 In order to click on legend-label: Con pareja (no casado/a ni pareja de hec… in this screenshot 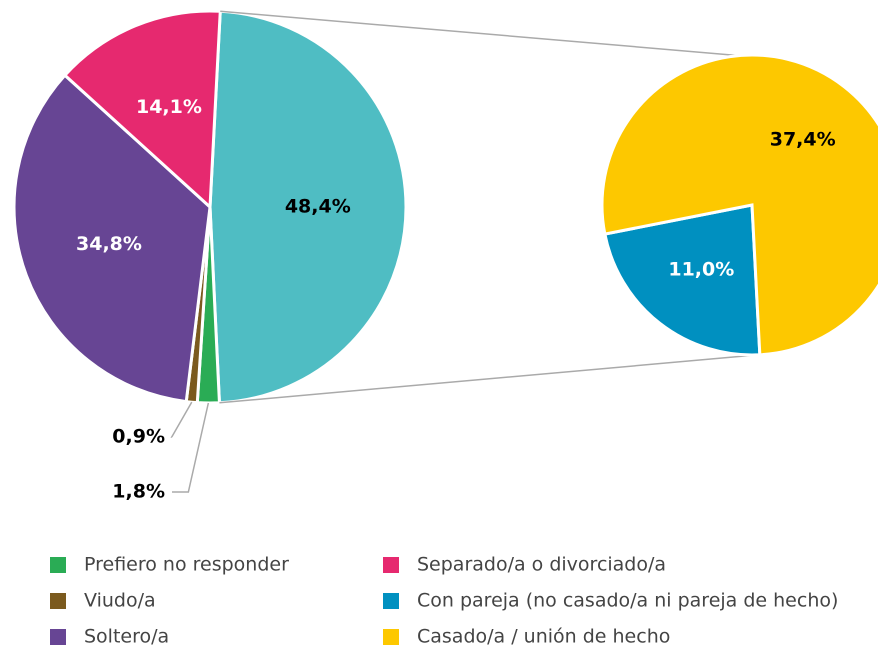, I will do `click(627, 601)`.